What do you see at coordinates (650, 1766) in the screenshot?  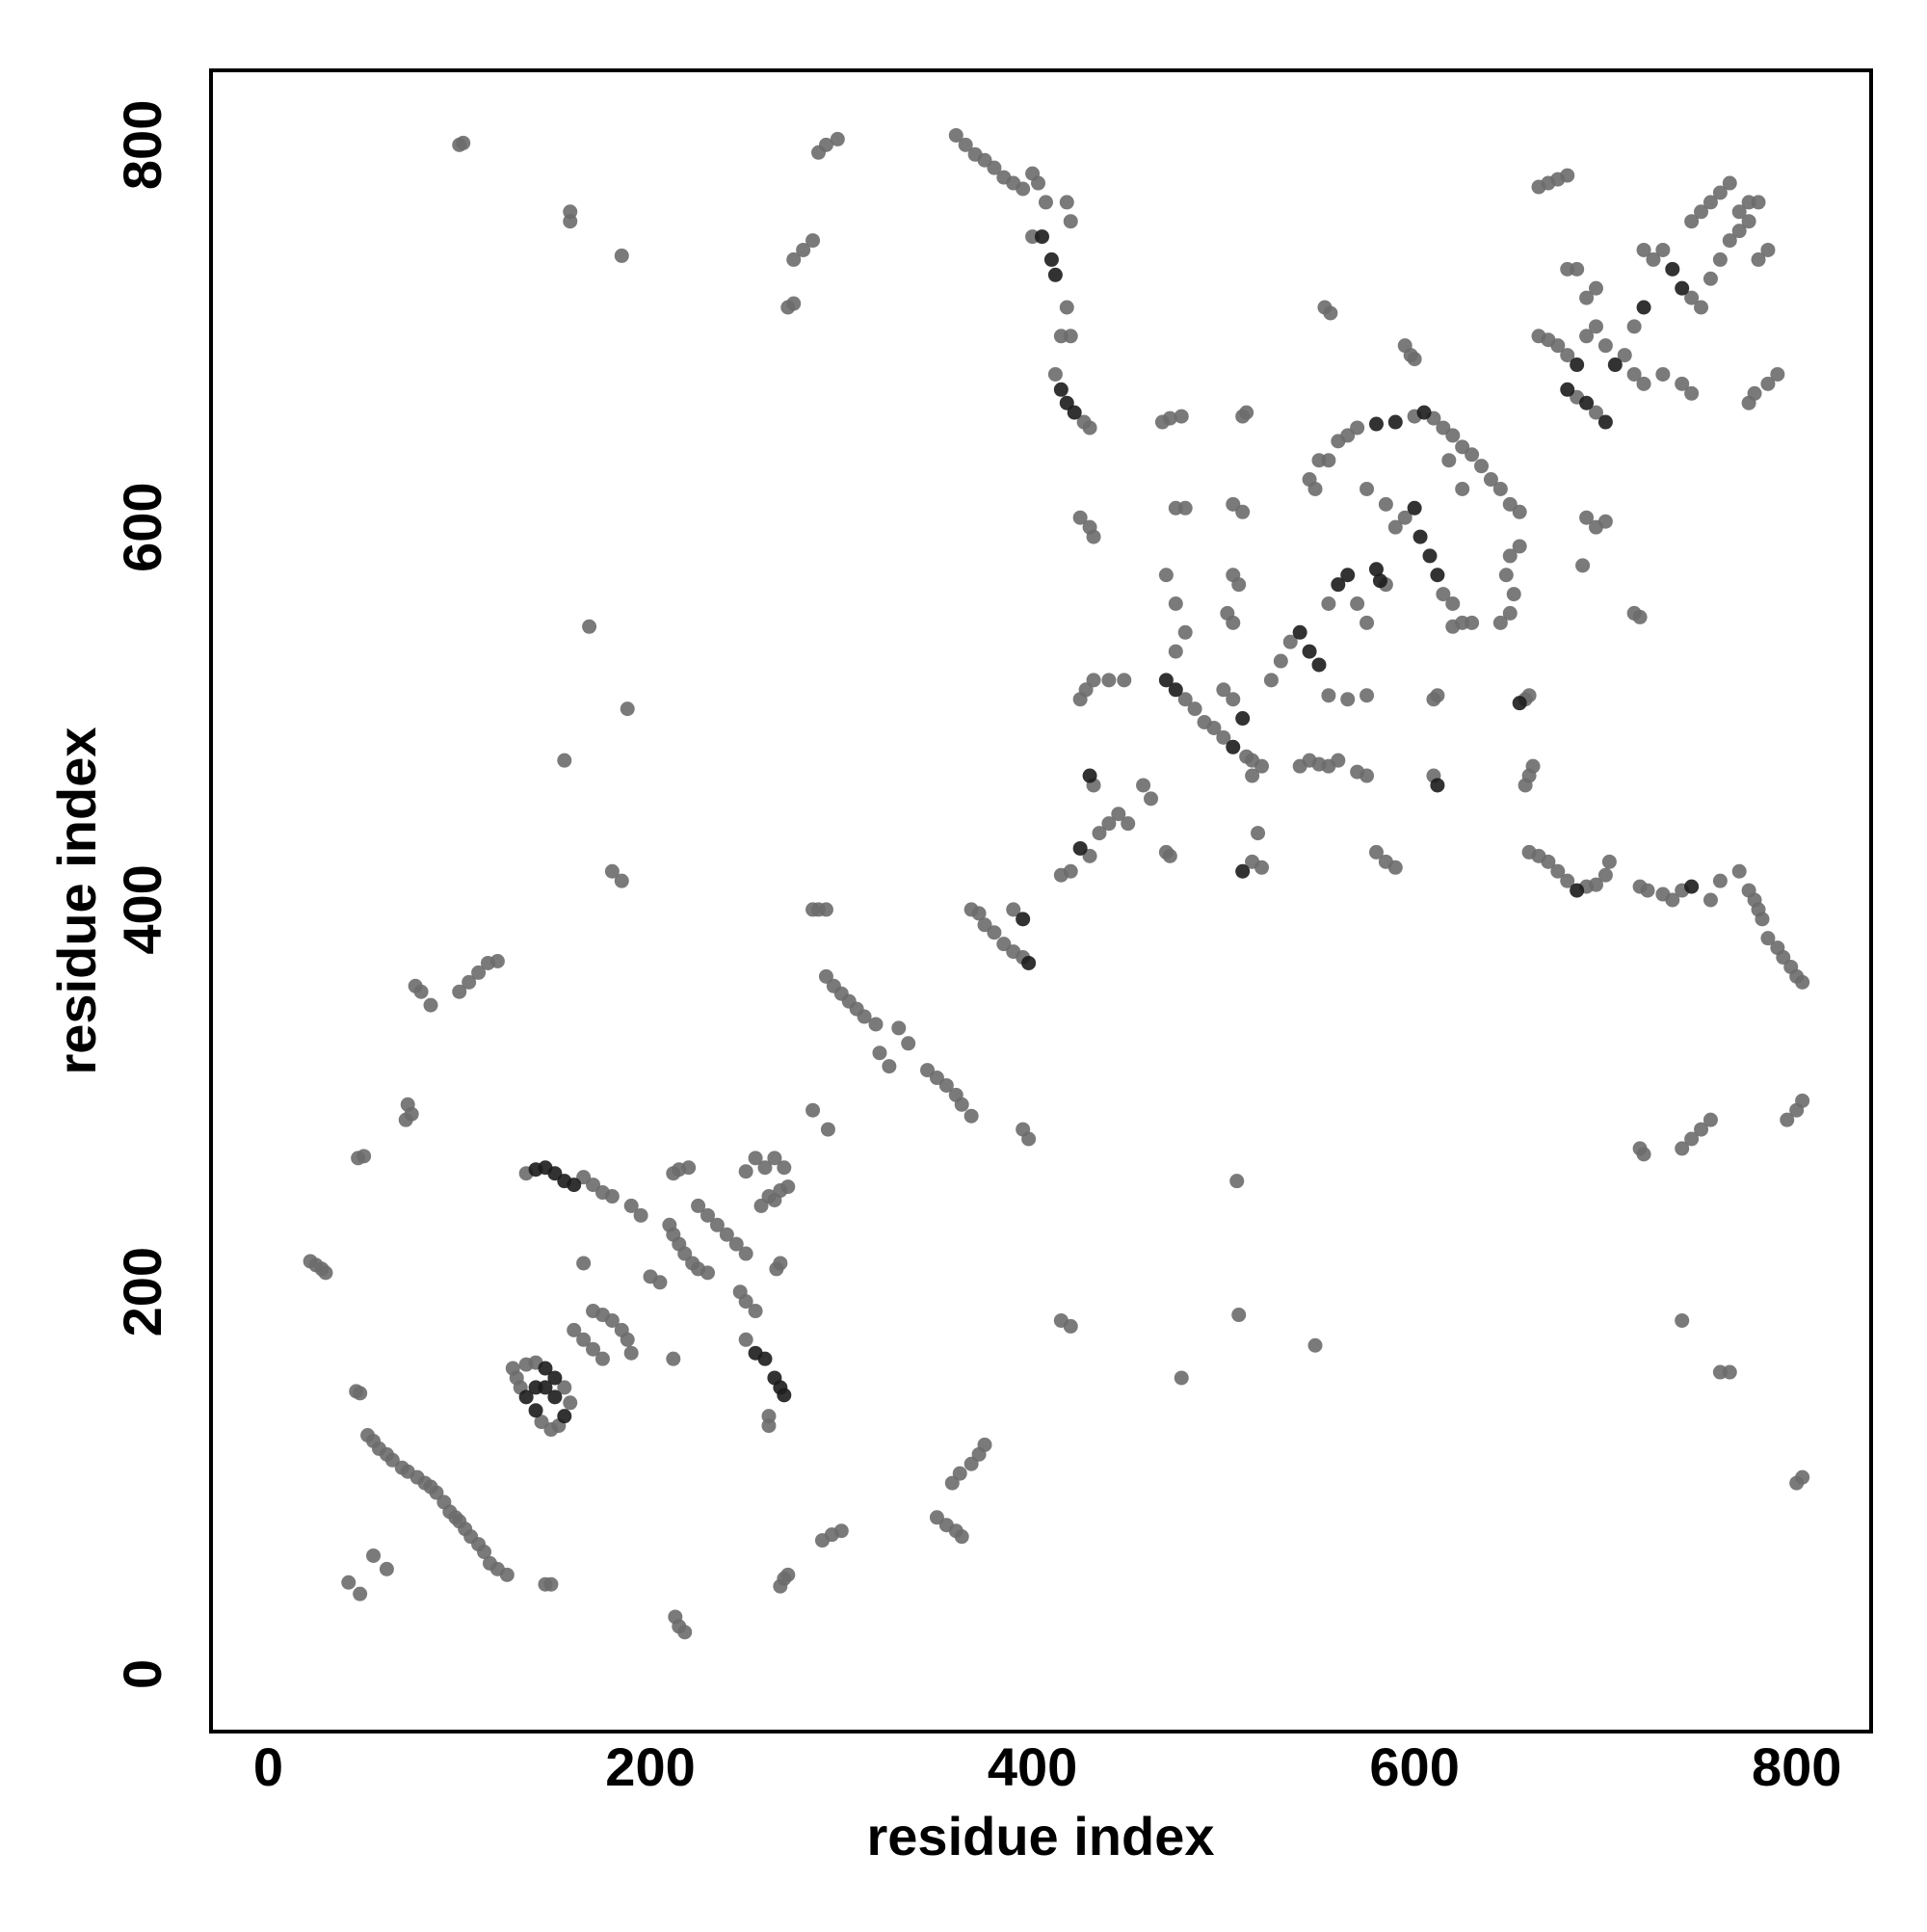 I see `x-tick-label: 200` at bounding box center [650, 1766].